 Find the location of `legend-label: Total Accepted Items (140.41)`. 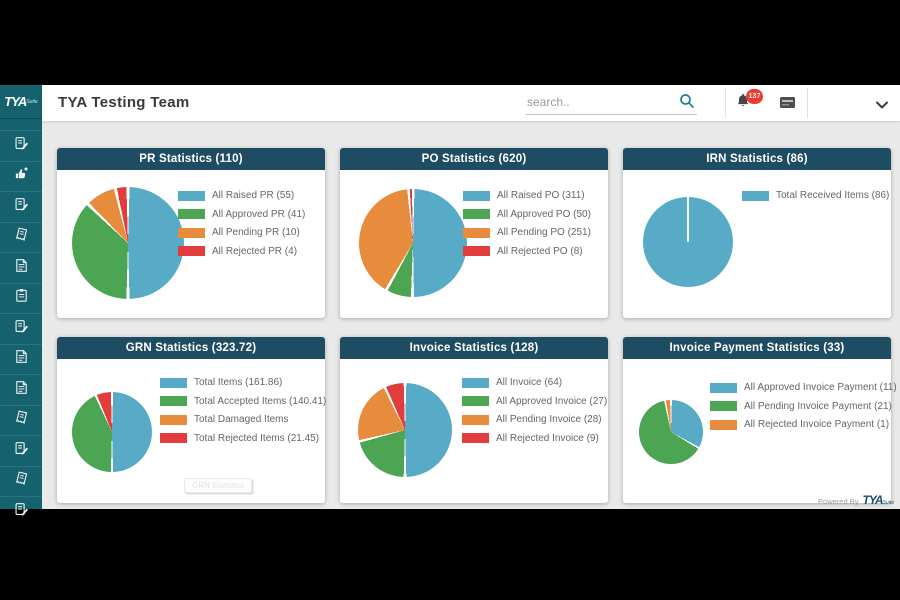

legend-label: Total Accepted Items (140.41) is located at coordinates (260, 401).